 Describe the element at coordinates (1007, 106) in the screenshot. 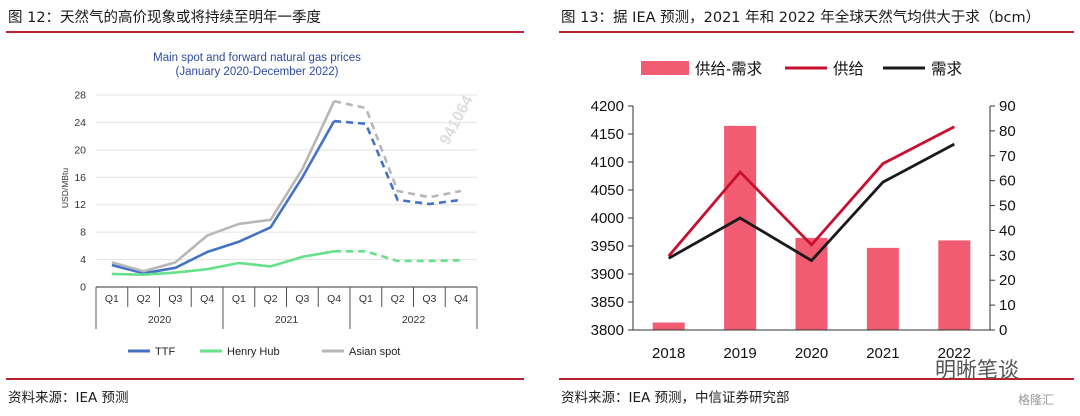

I see `y-tick-label-right: 90` at that location.